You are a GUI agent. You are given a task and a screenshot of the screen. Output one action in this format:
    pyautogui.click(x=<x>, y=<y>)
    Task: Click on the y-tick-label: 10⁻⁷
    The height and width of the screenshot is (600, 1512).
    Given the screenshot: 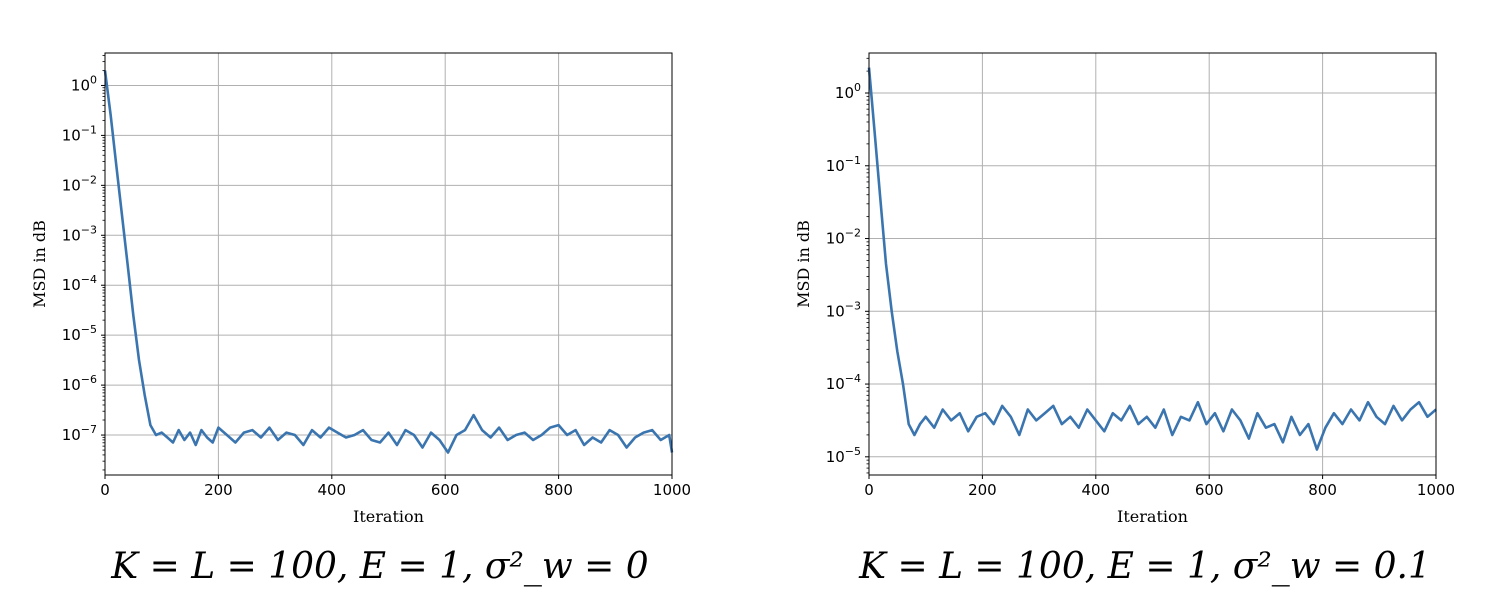 What is the action you would take?
    pyautogui.click(x=79, y=433)
    